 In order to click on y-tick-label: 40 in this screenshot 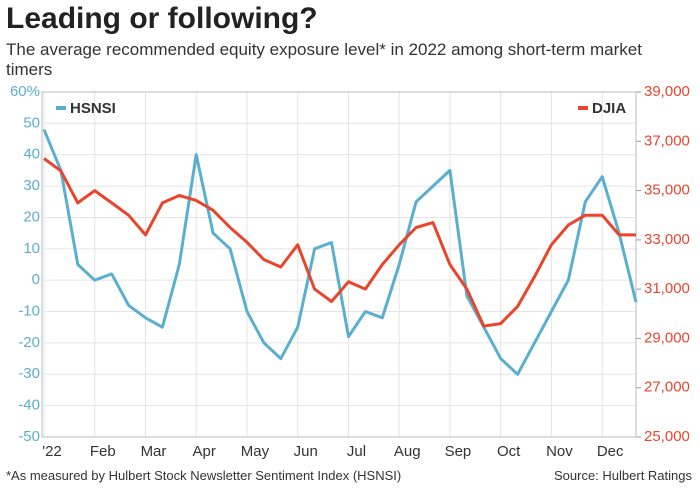, I will do `click(31, 154)`.